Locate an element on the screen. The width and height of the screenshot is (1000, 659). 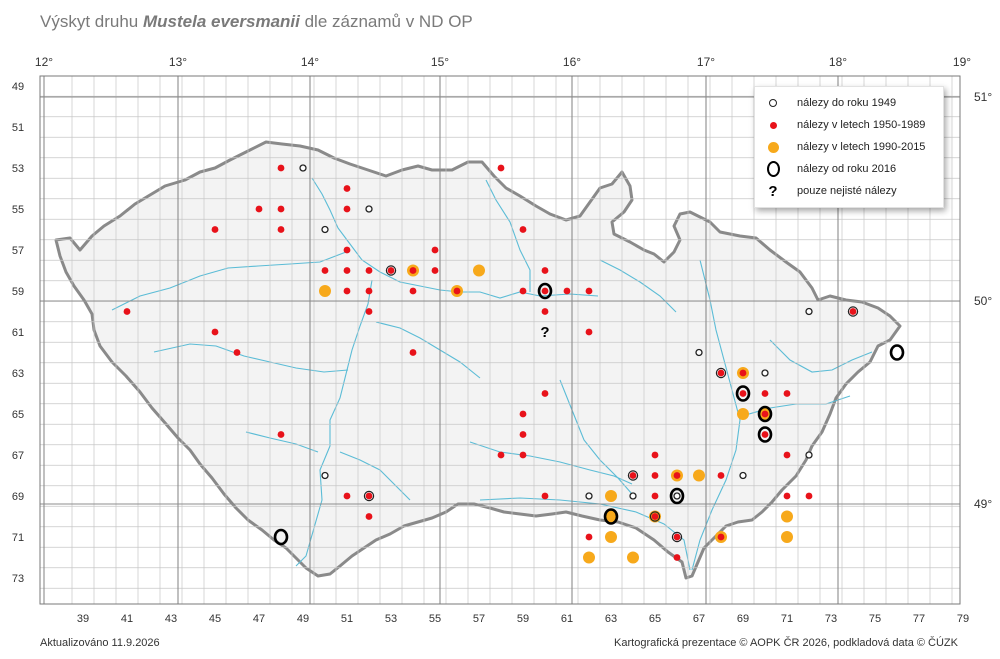
legend-item-uncertain: ? pouze nejisté nálezy is located at coordinates (826, 191).